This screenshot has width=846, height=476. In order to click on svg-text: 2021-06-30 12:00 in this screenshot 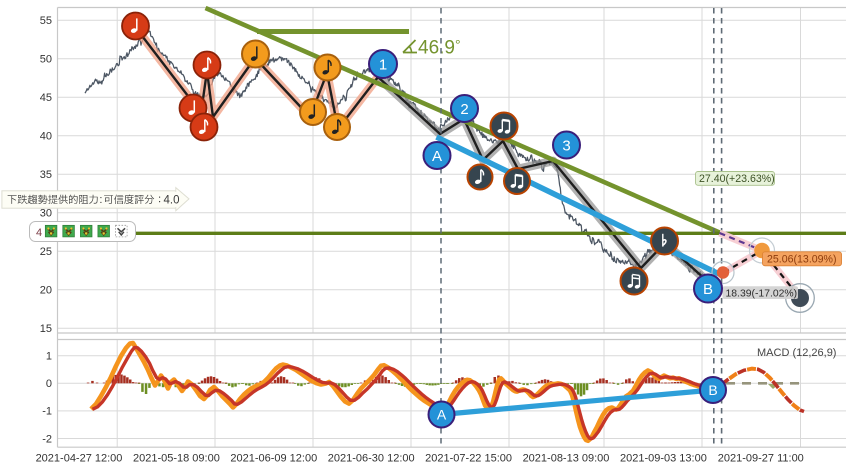, I will do `click(371, 459)`.